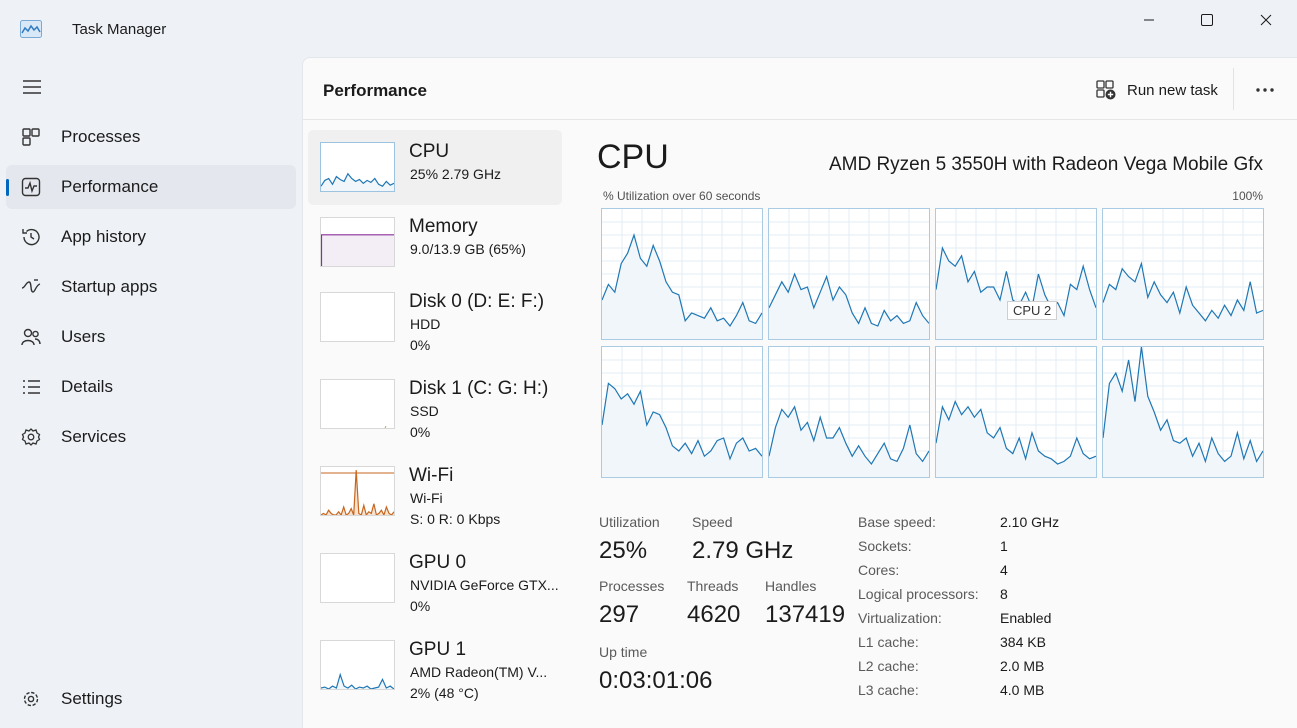 This screenshot has width=1297, height=728. I want to click on resource-detail: 25% 2.79 GHz, so click(456, 174).